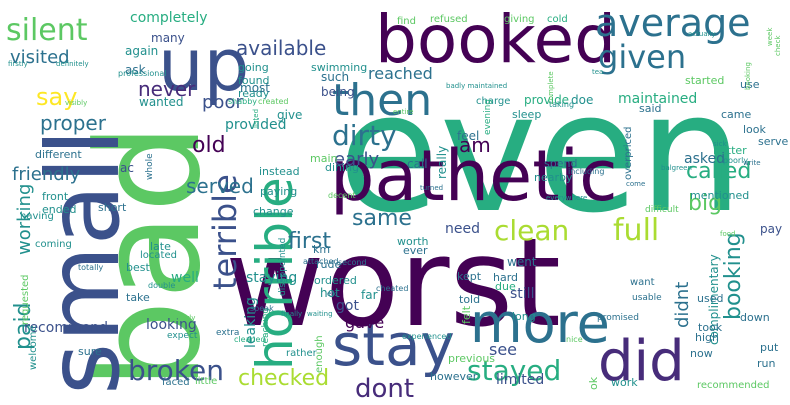  What do you see at coordinates (442, 162) in the screenshot?
I see `word-really: really` at bounding box center [442, 162].